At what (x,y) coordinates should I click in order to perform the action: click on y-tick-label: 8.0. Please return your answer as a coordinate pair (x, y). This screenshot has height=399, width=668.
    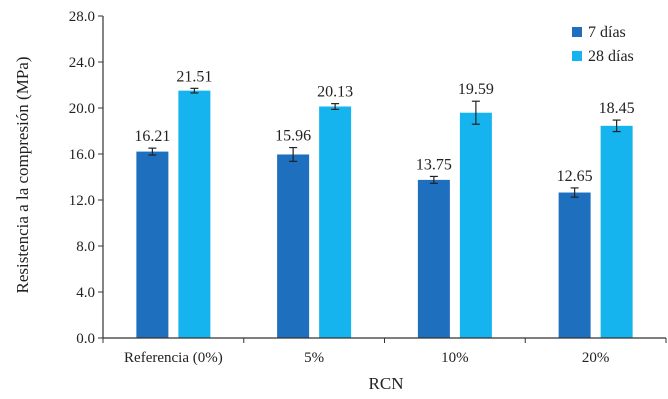
    Looking at the image, I should click on (85, 247).